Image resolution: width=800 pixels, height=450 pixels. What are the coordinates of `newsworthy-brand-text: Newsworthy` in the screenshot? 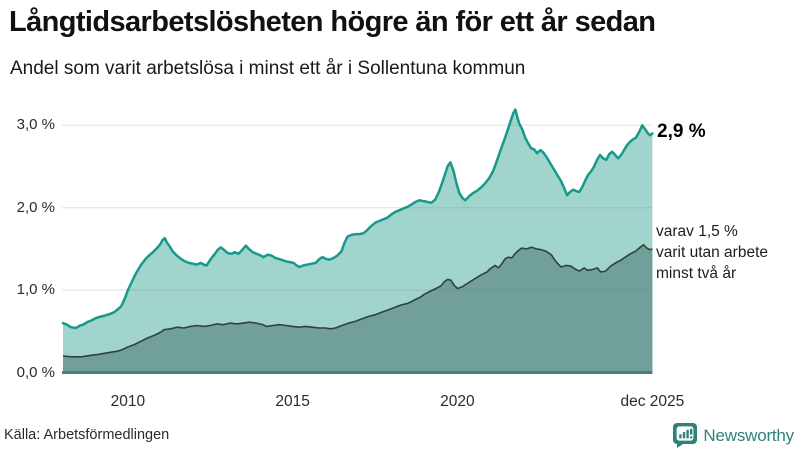 It's located at (748, 435).